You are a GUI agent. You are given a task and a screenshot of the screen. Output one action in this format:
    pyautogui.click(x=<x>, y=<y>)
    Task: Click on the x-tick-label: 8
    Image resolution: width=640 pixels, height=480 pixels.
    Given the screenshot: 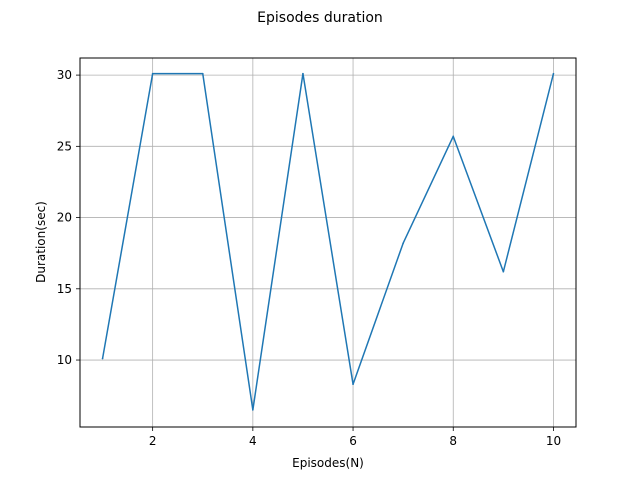 What is the action you would take?
    pyautogui.click(x=453, y=441)
    